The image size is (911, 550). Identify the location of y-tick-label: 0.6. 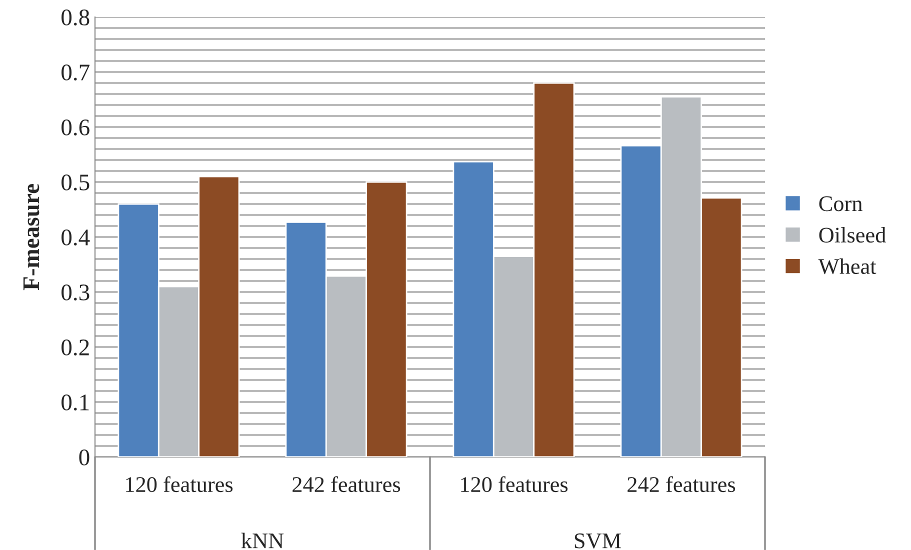
(76, 127).